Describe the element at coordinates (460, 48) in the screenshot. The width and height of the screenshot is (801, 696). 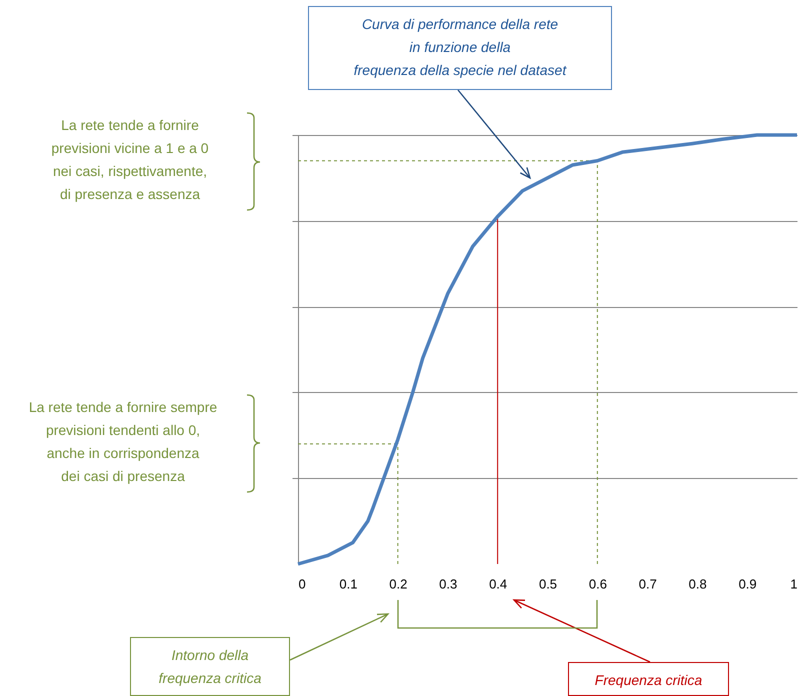
I see `text: Curva di performance della rete in funzione della frequenza della specie nel dataset` at that location.